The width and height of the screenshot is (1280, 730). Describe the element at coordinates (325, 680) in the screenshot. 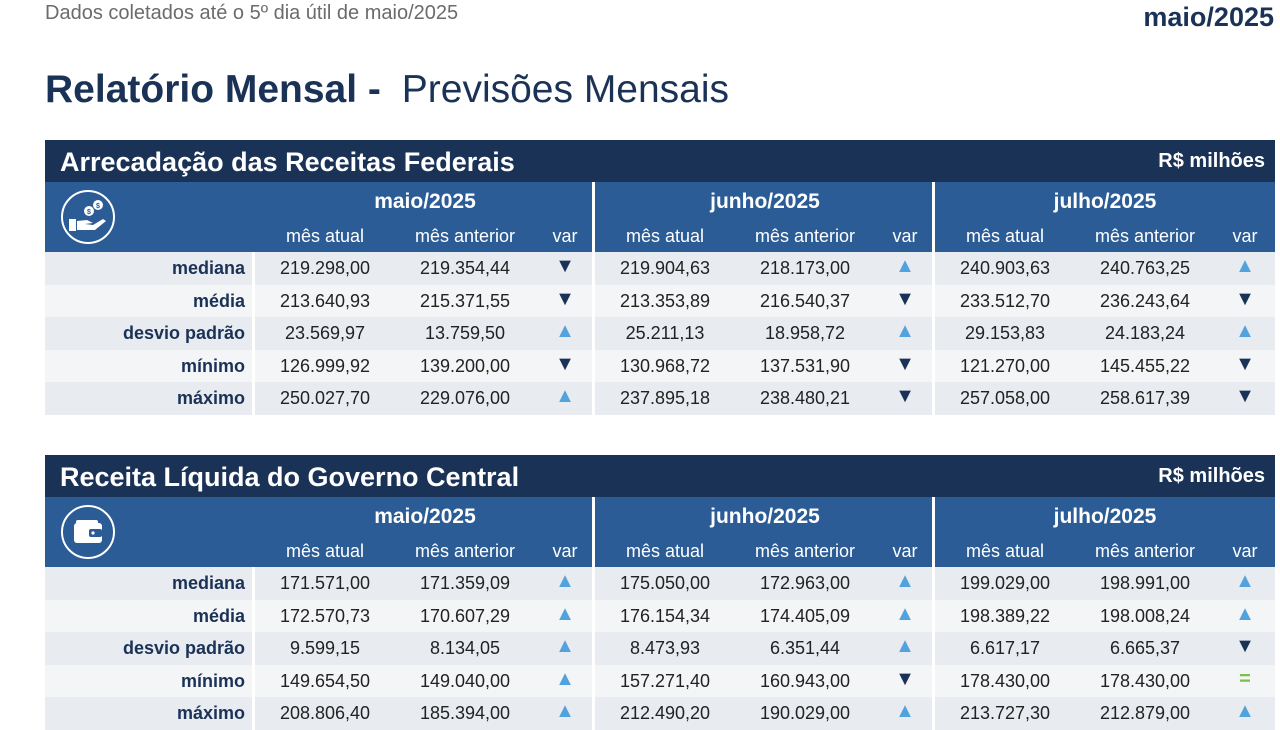

I see `current-month-value: 149.654,50` at that location.